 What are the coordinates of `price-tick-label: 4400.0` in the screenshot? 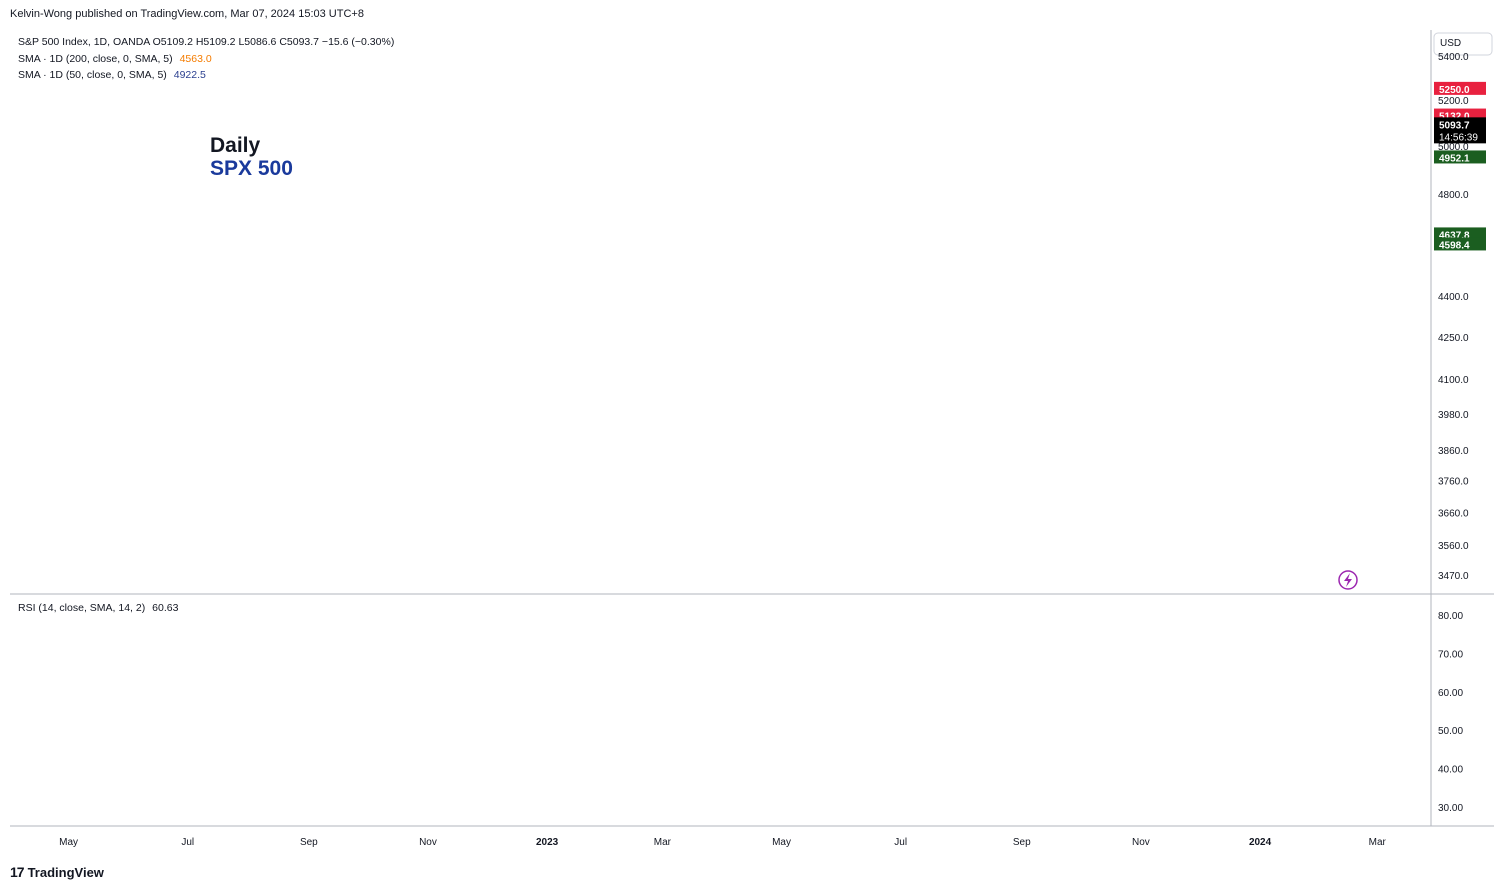 It's located at (1453, 297).